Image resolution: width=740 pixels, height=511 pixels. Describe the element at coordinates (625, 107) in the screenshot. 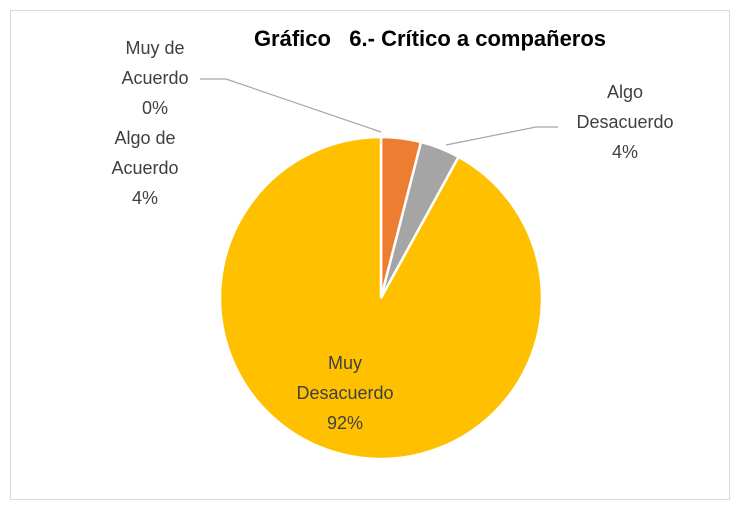

I see `label-text: Algo Desacuerdo` at that location.